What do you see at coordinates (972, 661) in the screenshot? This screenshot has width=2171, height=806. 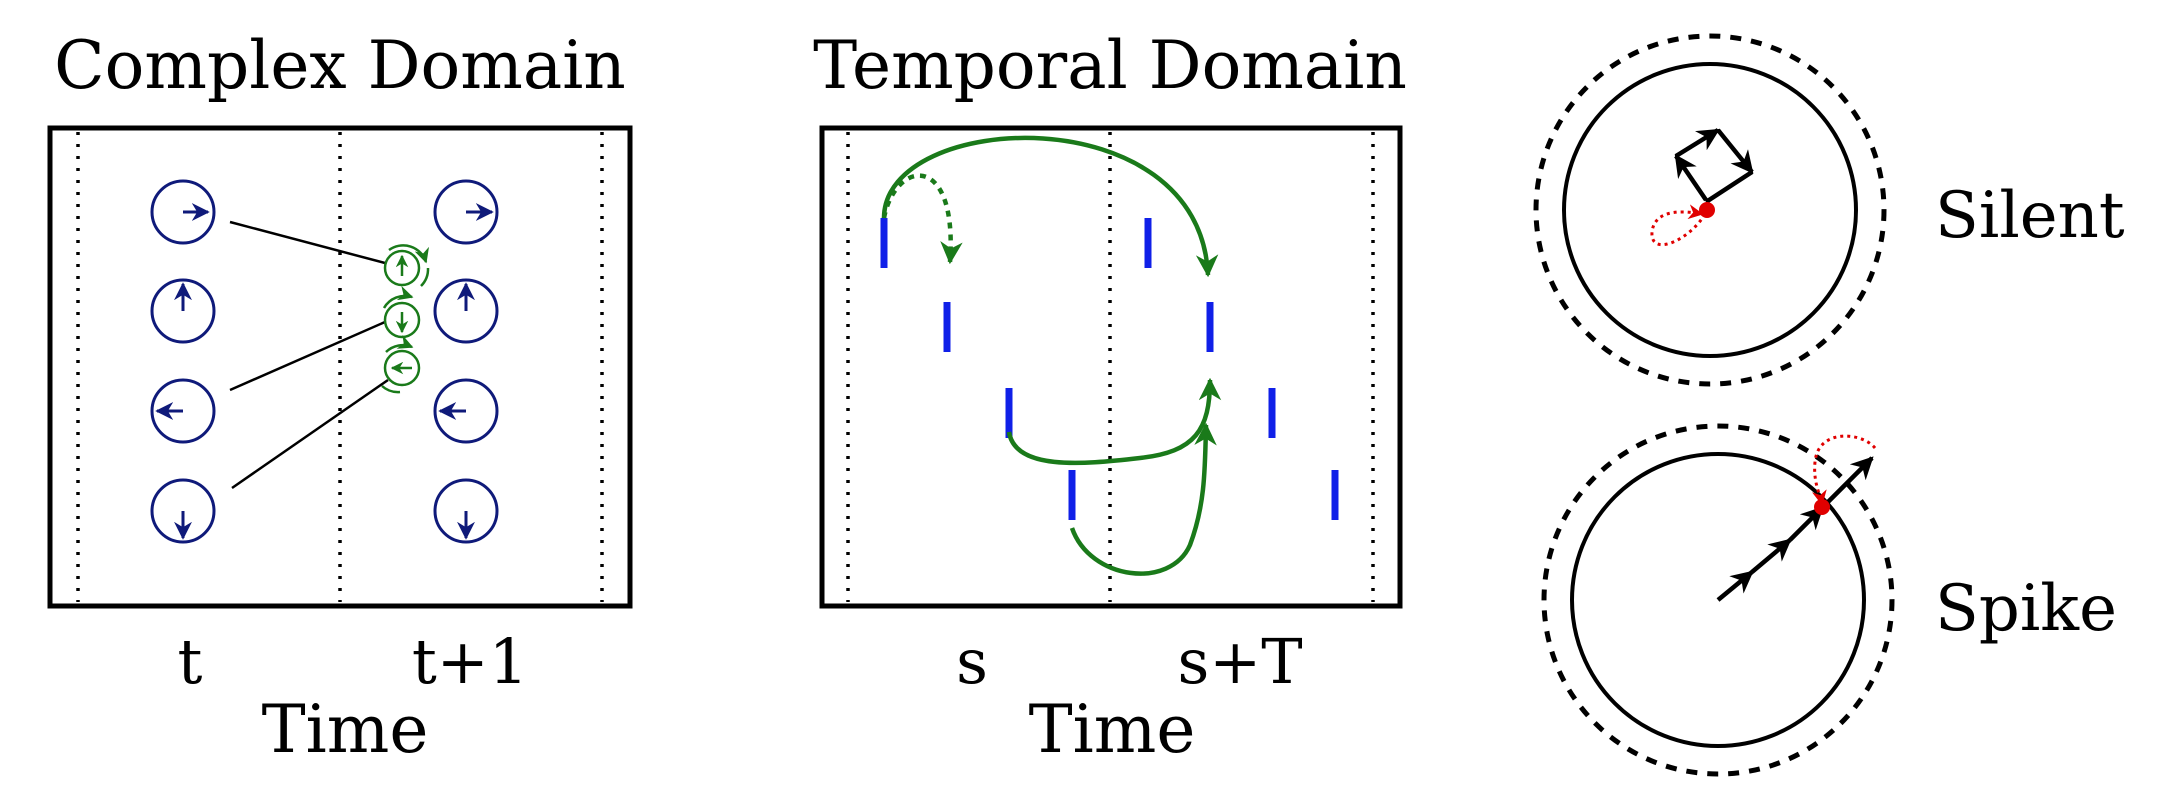 I see `temporal-tick-s: s` at bounding box center [972, 661].